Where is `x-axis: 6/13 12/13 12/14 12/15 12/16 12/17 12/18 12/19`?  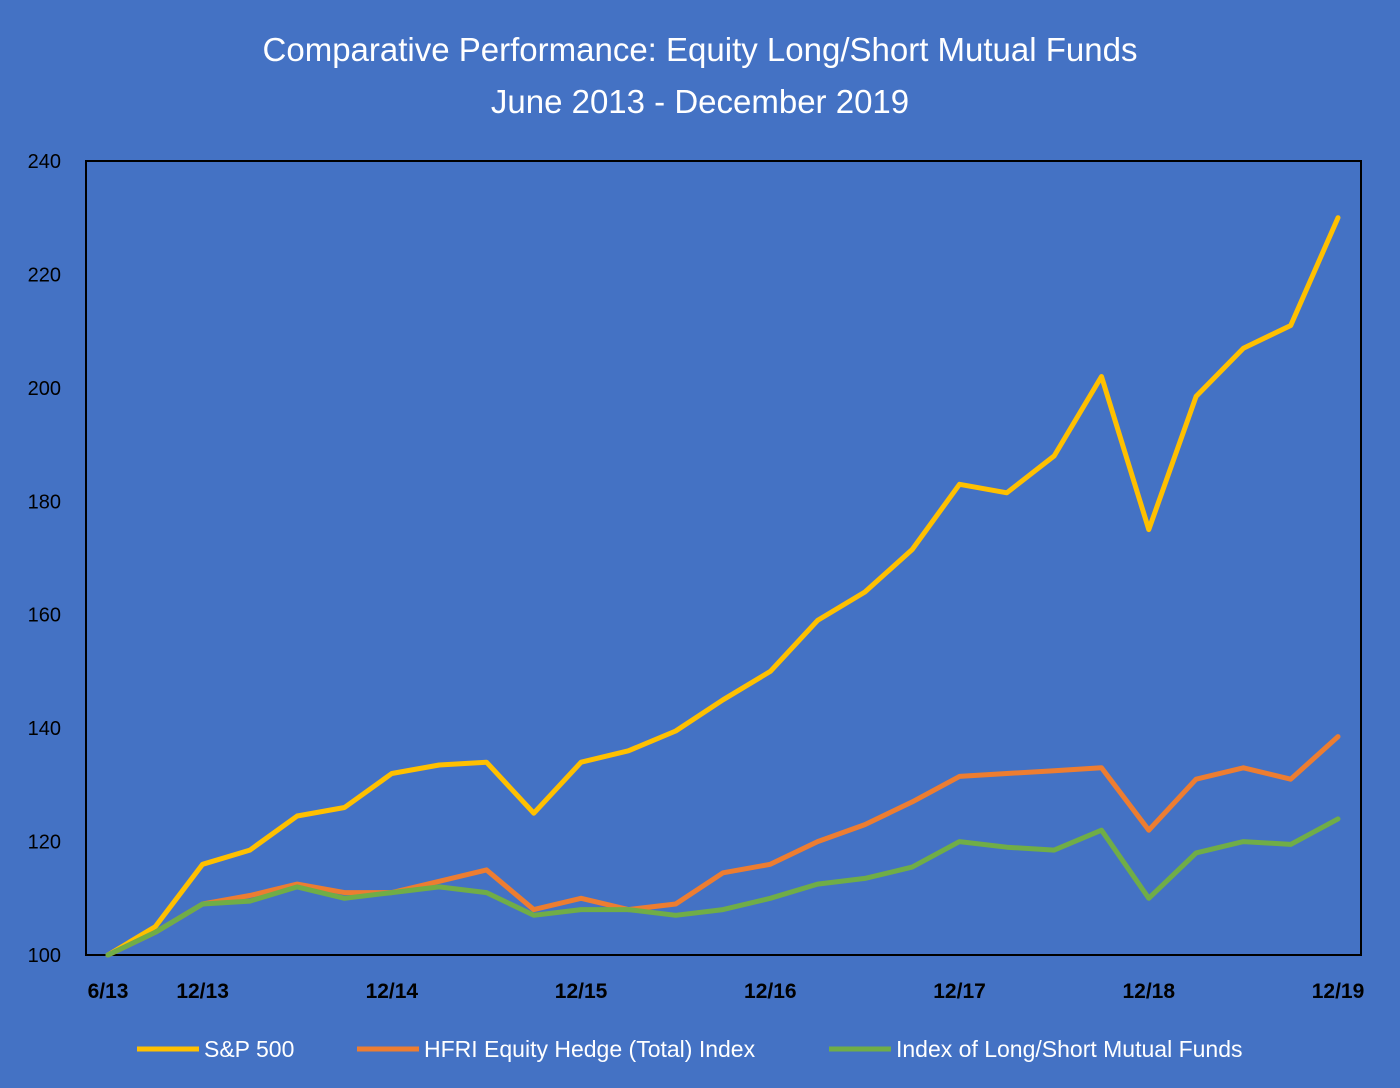 x-axis: 6/13 12/13 12/14 12/15 12/16 12/17 12/18 12/19 is located at coordinates (726, 991).